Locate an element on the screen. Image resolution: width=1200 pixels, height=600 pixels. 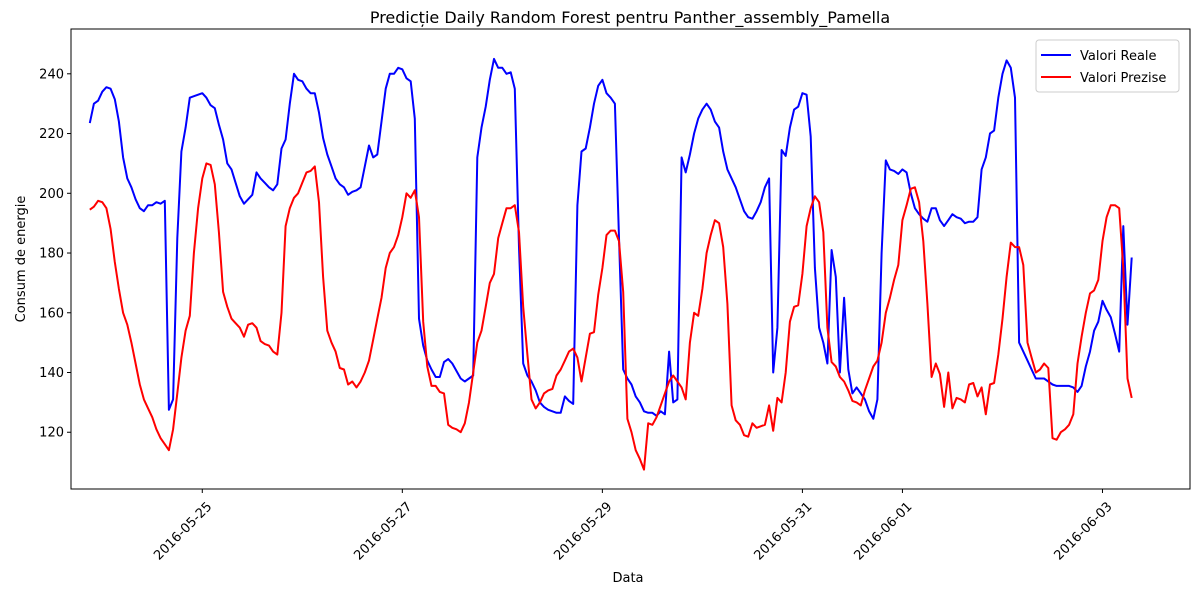
y-tick-label: 240 is located at coordinates (51, 74).